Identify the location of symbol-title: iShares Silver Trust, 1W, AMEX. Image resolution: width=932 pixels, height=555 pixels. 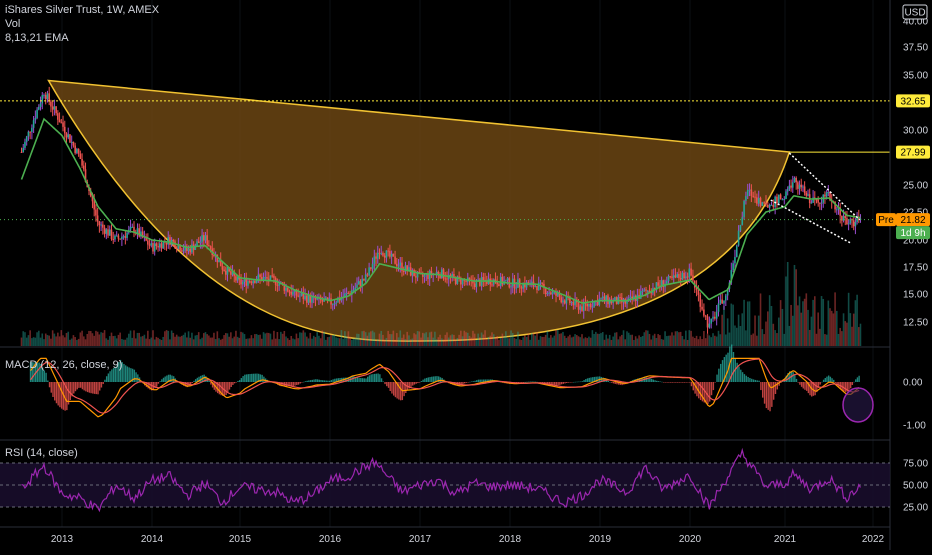
(82, 10).